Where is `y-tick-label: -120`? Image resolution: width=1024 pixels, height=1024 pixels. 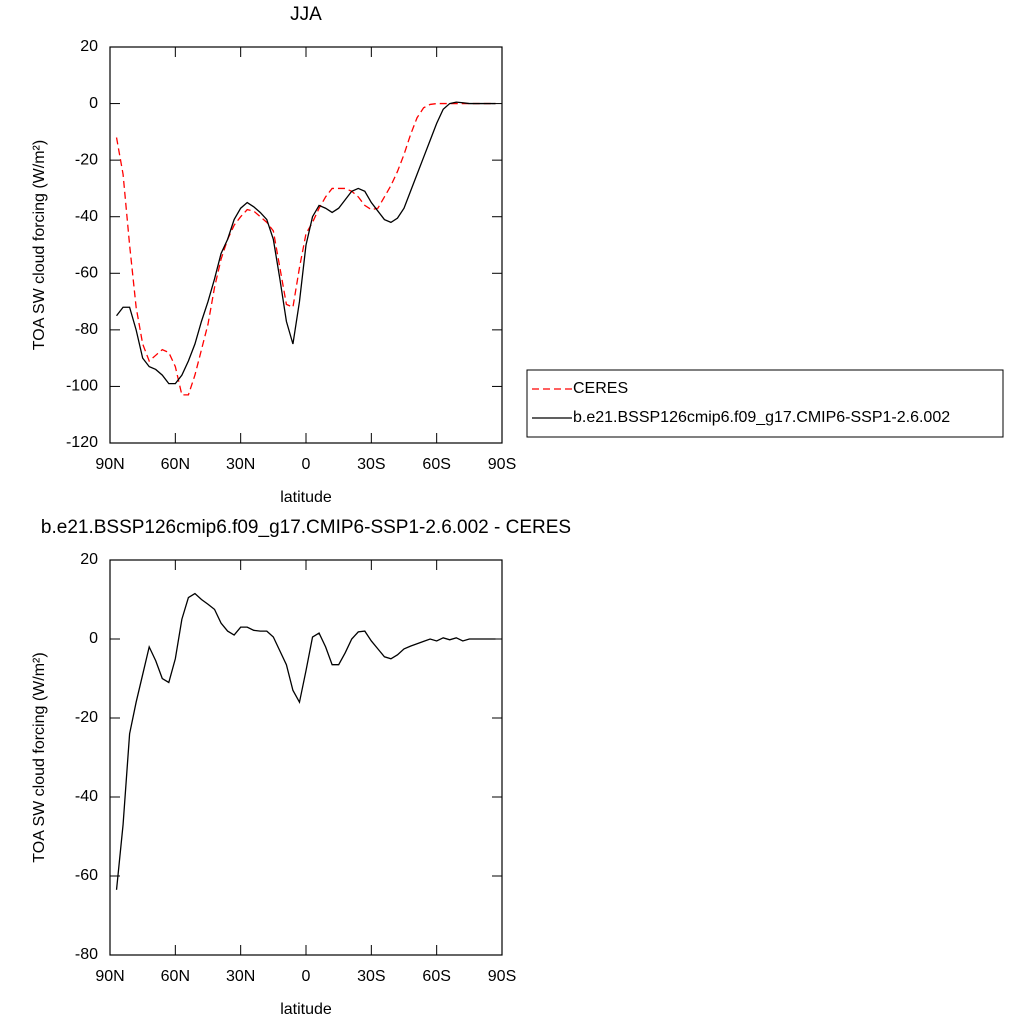 y-tick-label: -120 is located at coordinates (82, 442).